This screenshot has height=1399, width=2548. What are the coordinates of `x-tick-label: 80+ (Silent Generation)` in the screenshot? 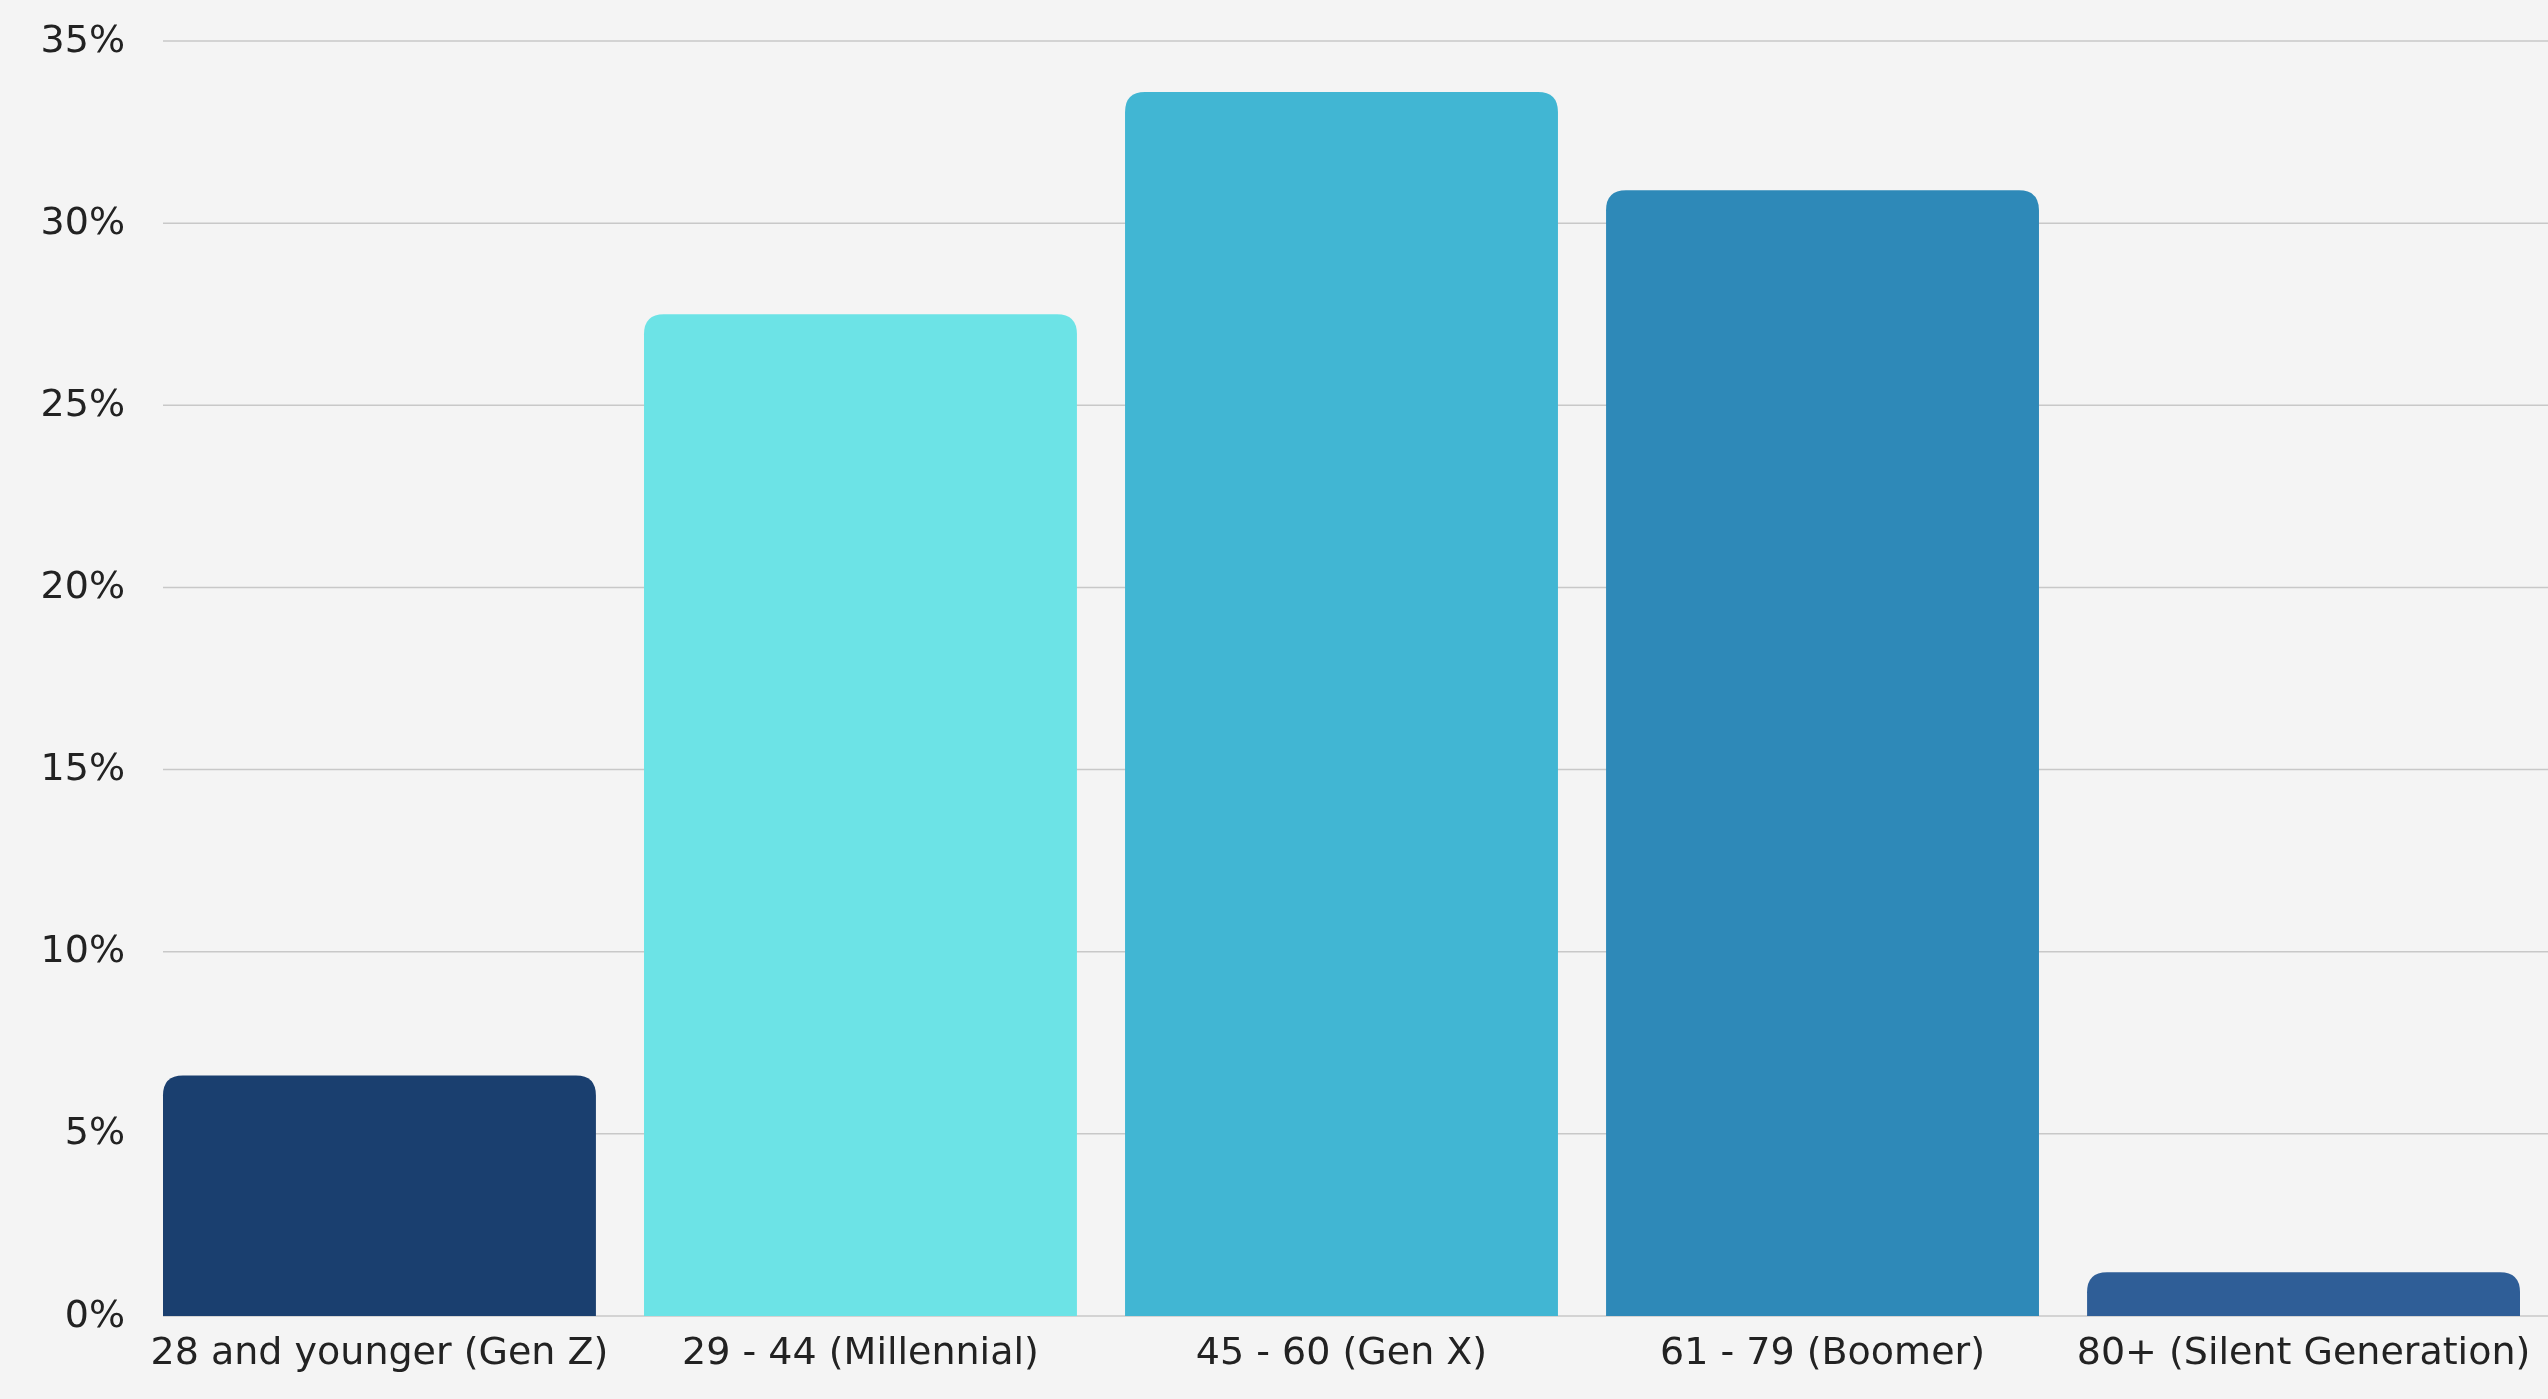 It's located at (2303, 1351).